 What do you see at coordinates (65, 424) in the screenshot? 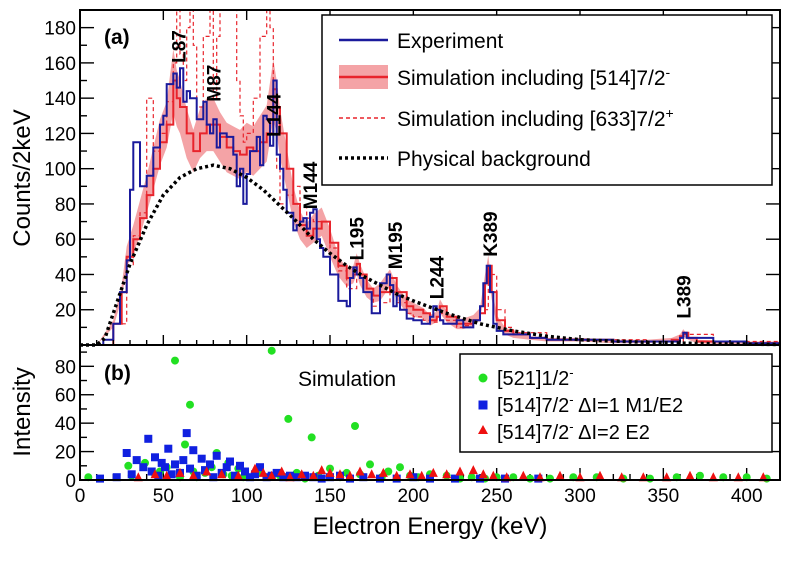
I see `ytick-b-label-40: 40` at bounding box center [65, 424].